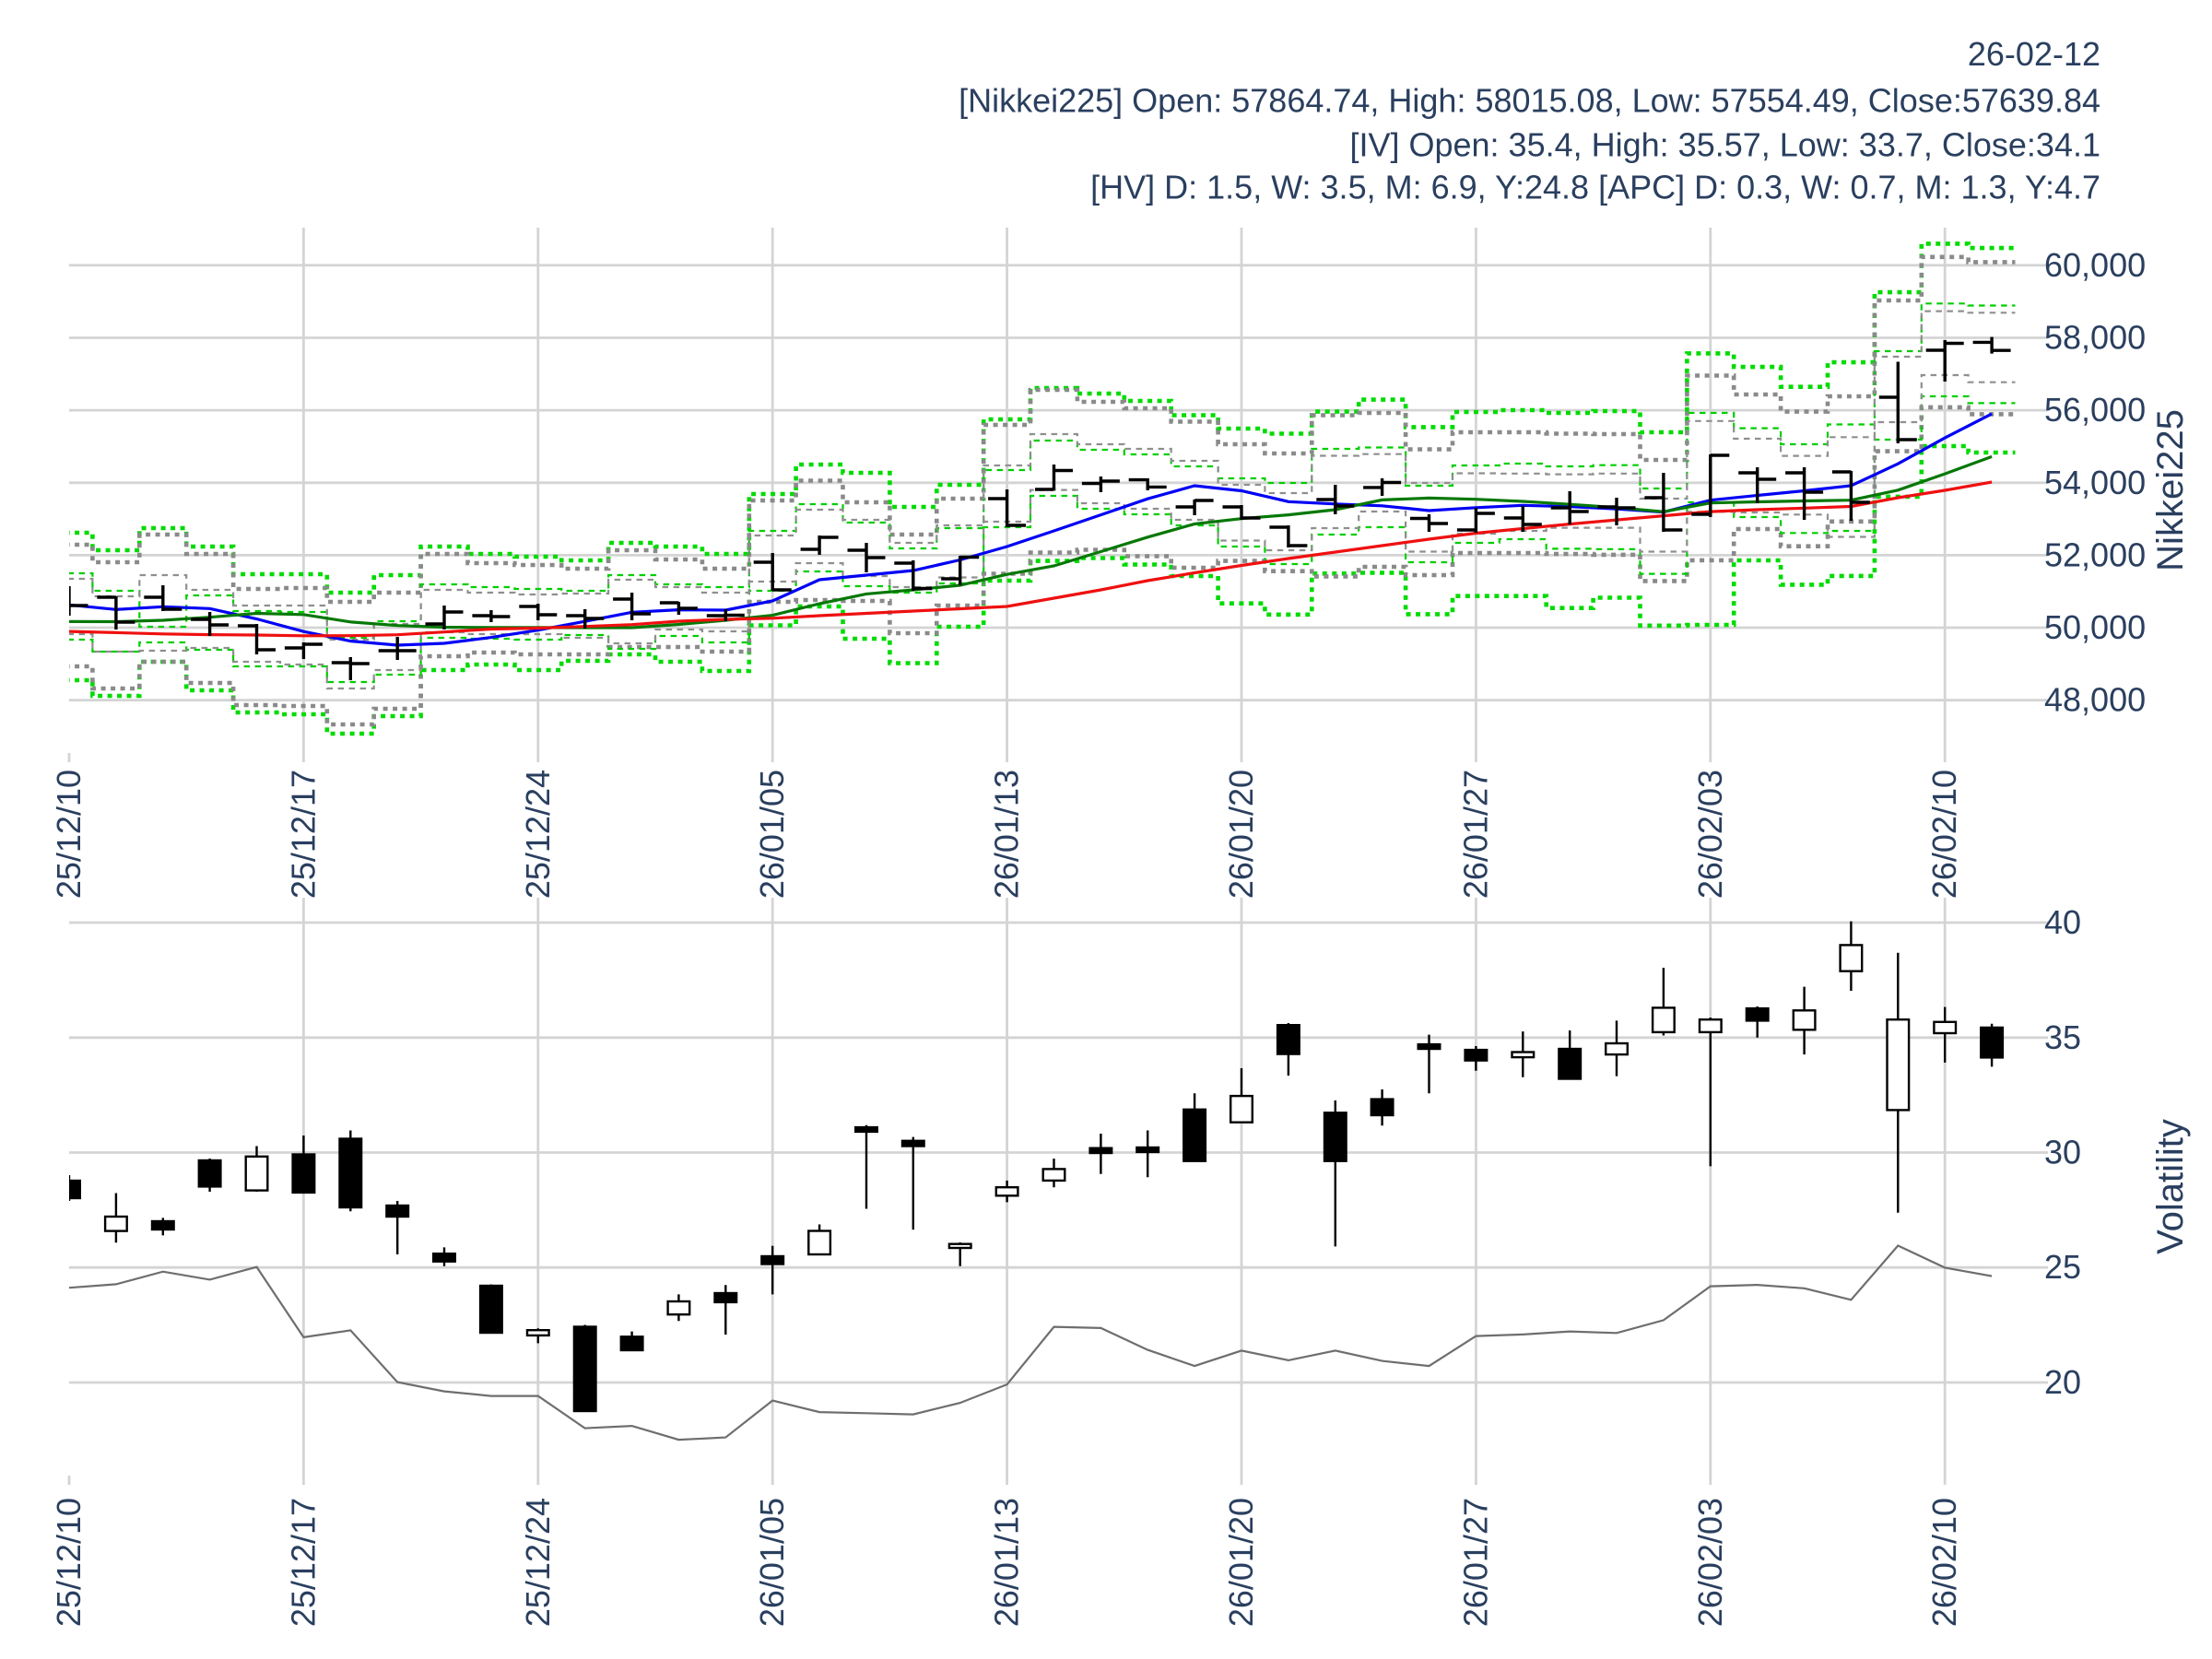  Describe the element at coordinates (2062, 1152) in the screenshot. I see `svg-text: 30` at that location.